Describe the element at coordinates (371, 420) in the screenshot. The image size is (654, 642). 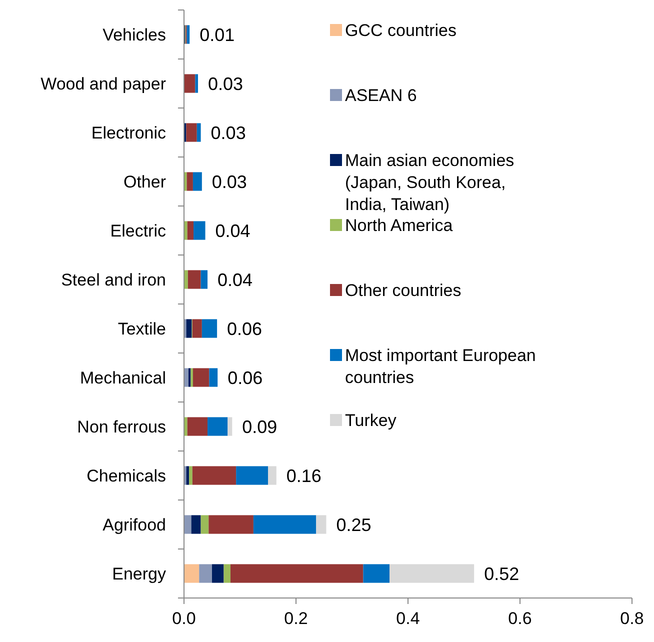
I see `legend-label: Turkey` at that location.